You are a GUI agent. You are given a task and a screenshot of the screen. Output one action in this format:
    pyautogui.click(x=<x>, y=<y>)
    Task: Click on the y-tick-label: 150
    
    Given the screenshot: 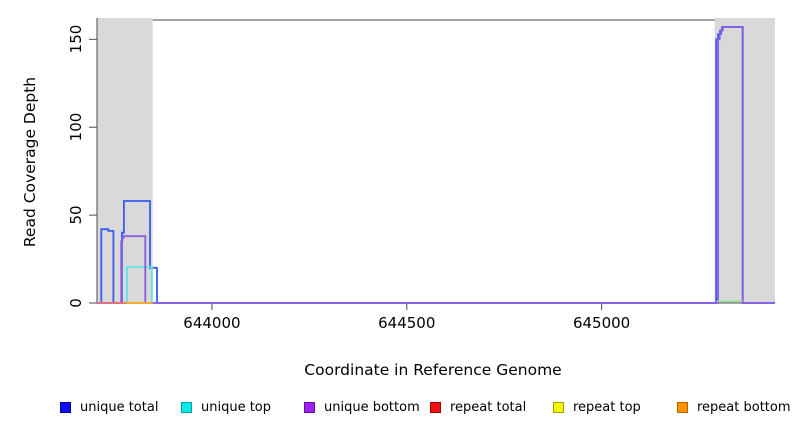 What is the action you would take?
    pyautogui.click(x=76, y=39)
    